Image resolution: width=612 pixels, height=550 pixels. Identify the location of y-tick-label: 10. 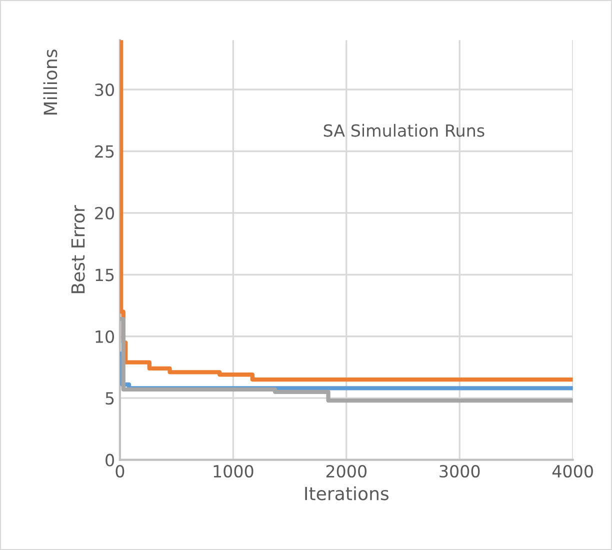
(105, 336).